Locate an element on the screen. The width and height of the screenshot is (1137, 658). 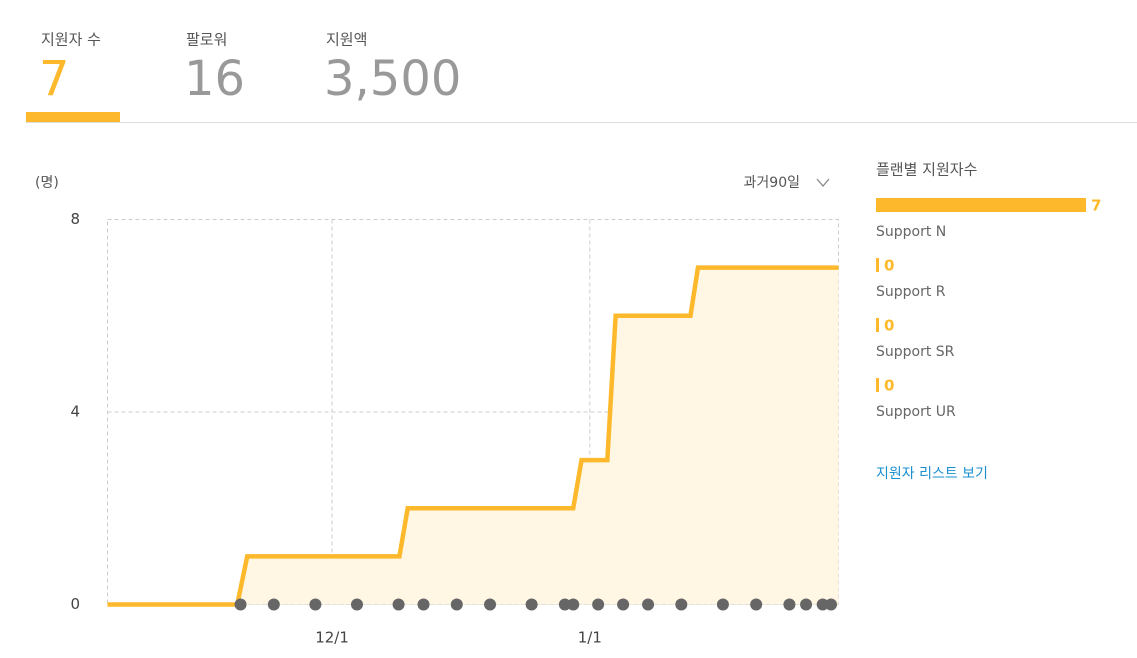
y-tick-label: 8 is located at coordinates (75, 219).